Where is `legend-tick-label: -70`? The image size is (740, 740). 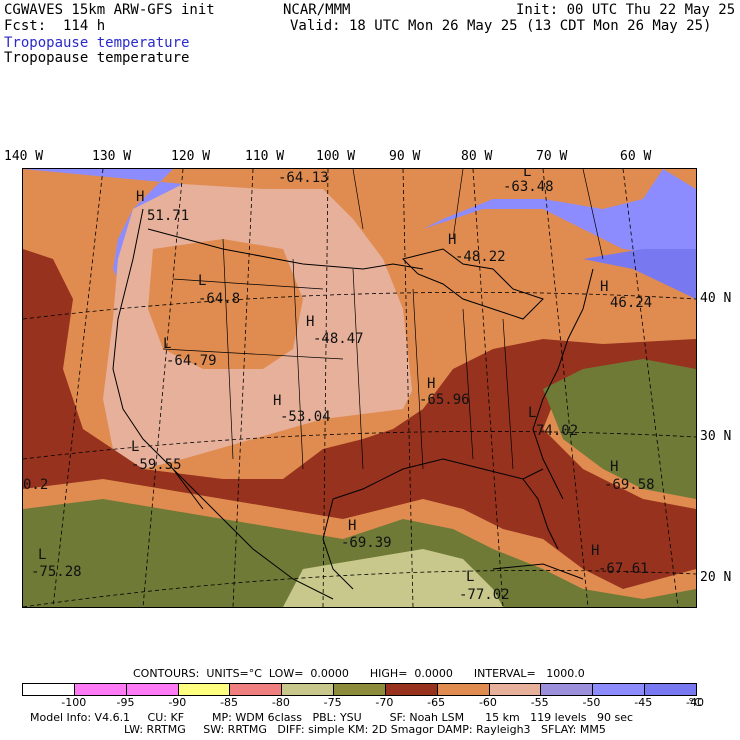
legend-tick-label: -70 is located at coordinates (384, 702).